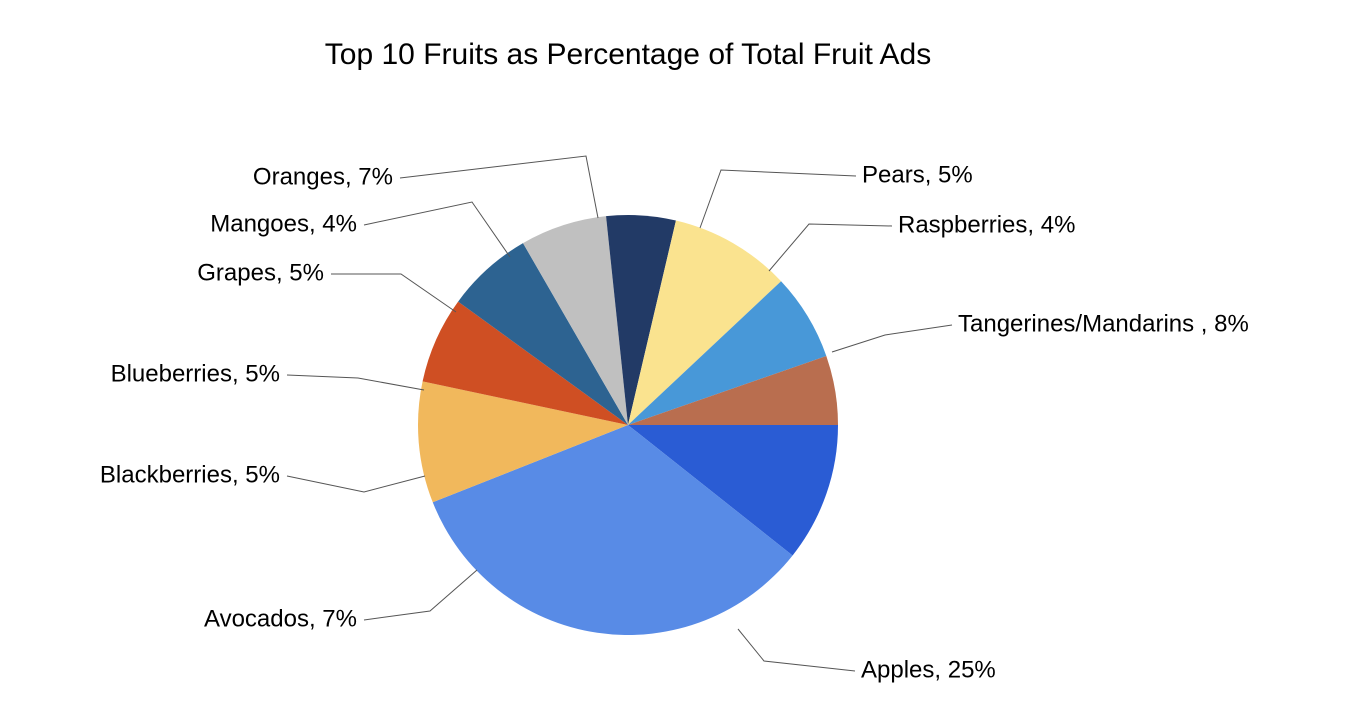 This screenshot has width=1354, height=714. What do you see at coordinates (917, 174) in the screenshot?
I see `data-label-pears: Pears, 5%` at bounding box center [917, 174].